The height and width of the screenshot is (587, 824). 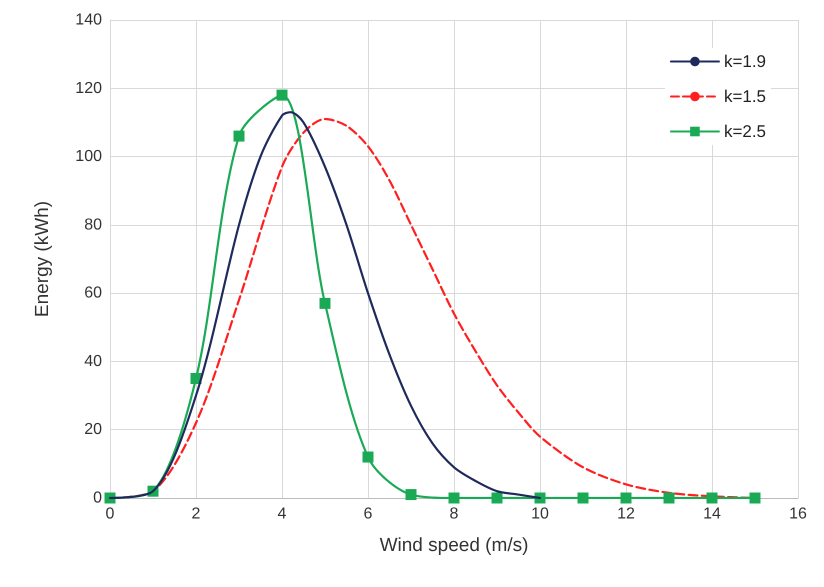 I want to click on legend-label: k=1.5, so click(x=745, y=96).